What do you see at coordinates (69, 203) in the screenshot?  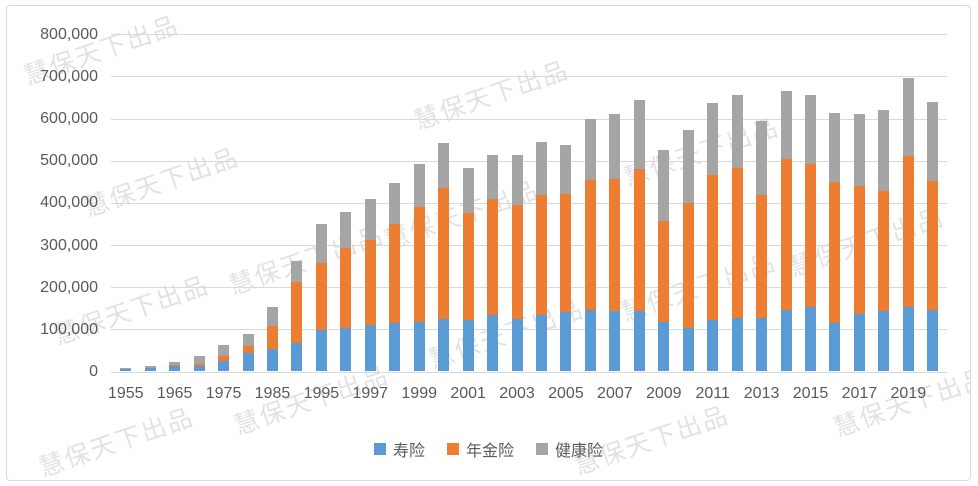 I see `y-tick-label: 400,000` at bounding box center [69, 203].